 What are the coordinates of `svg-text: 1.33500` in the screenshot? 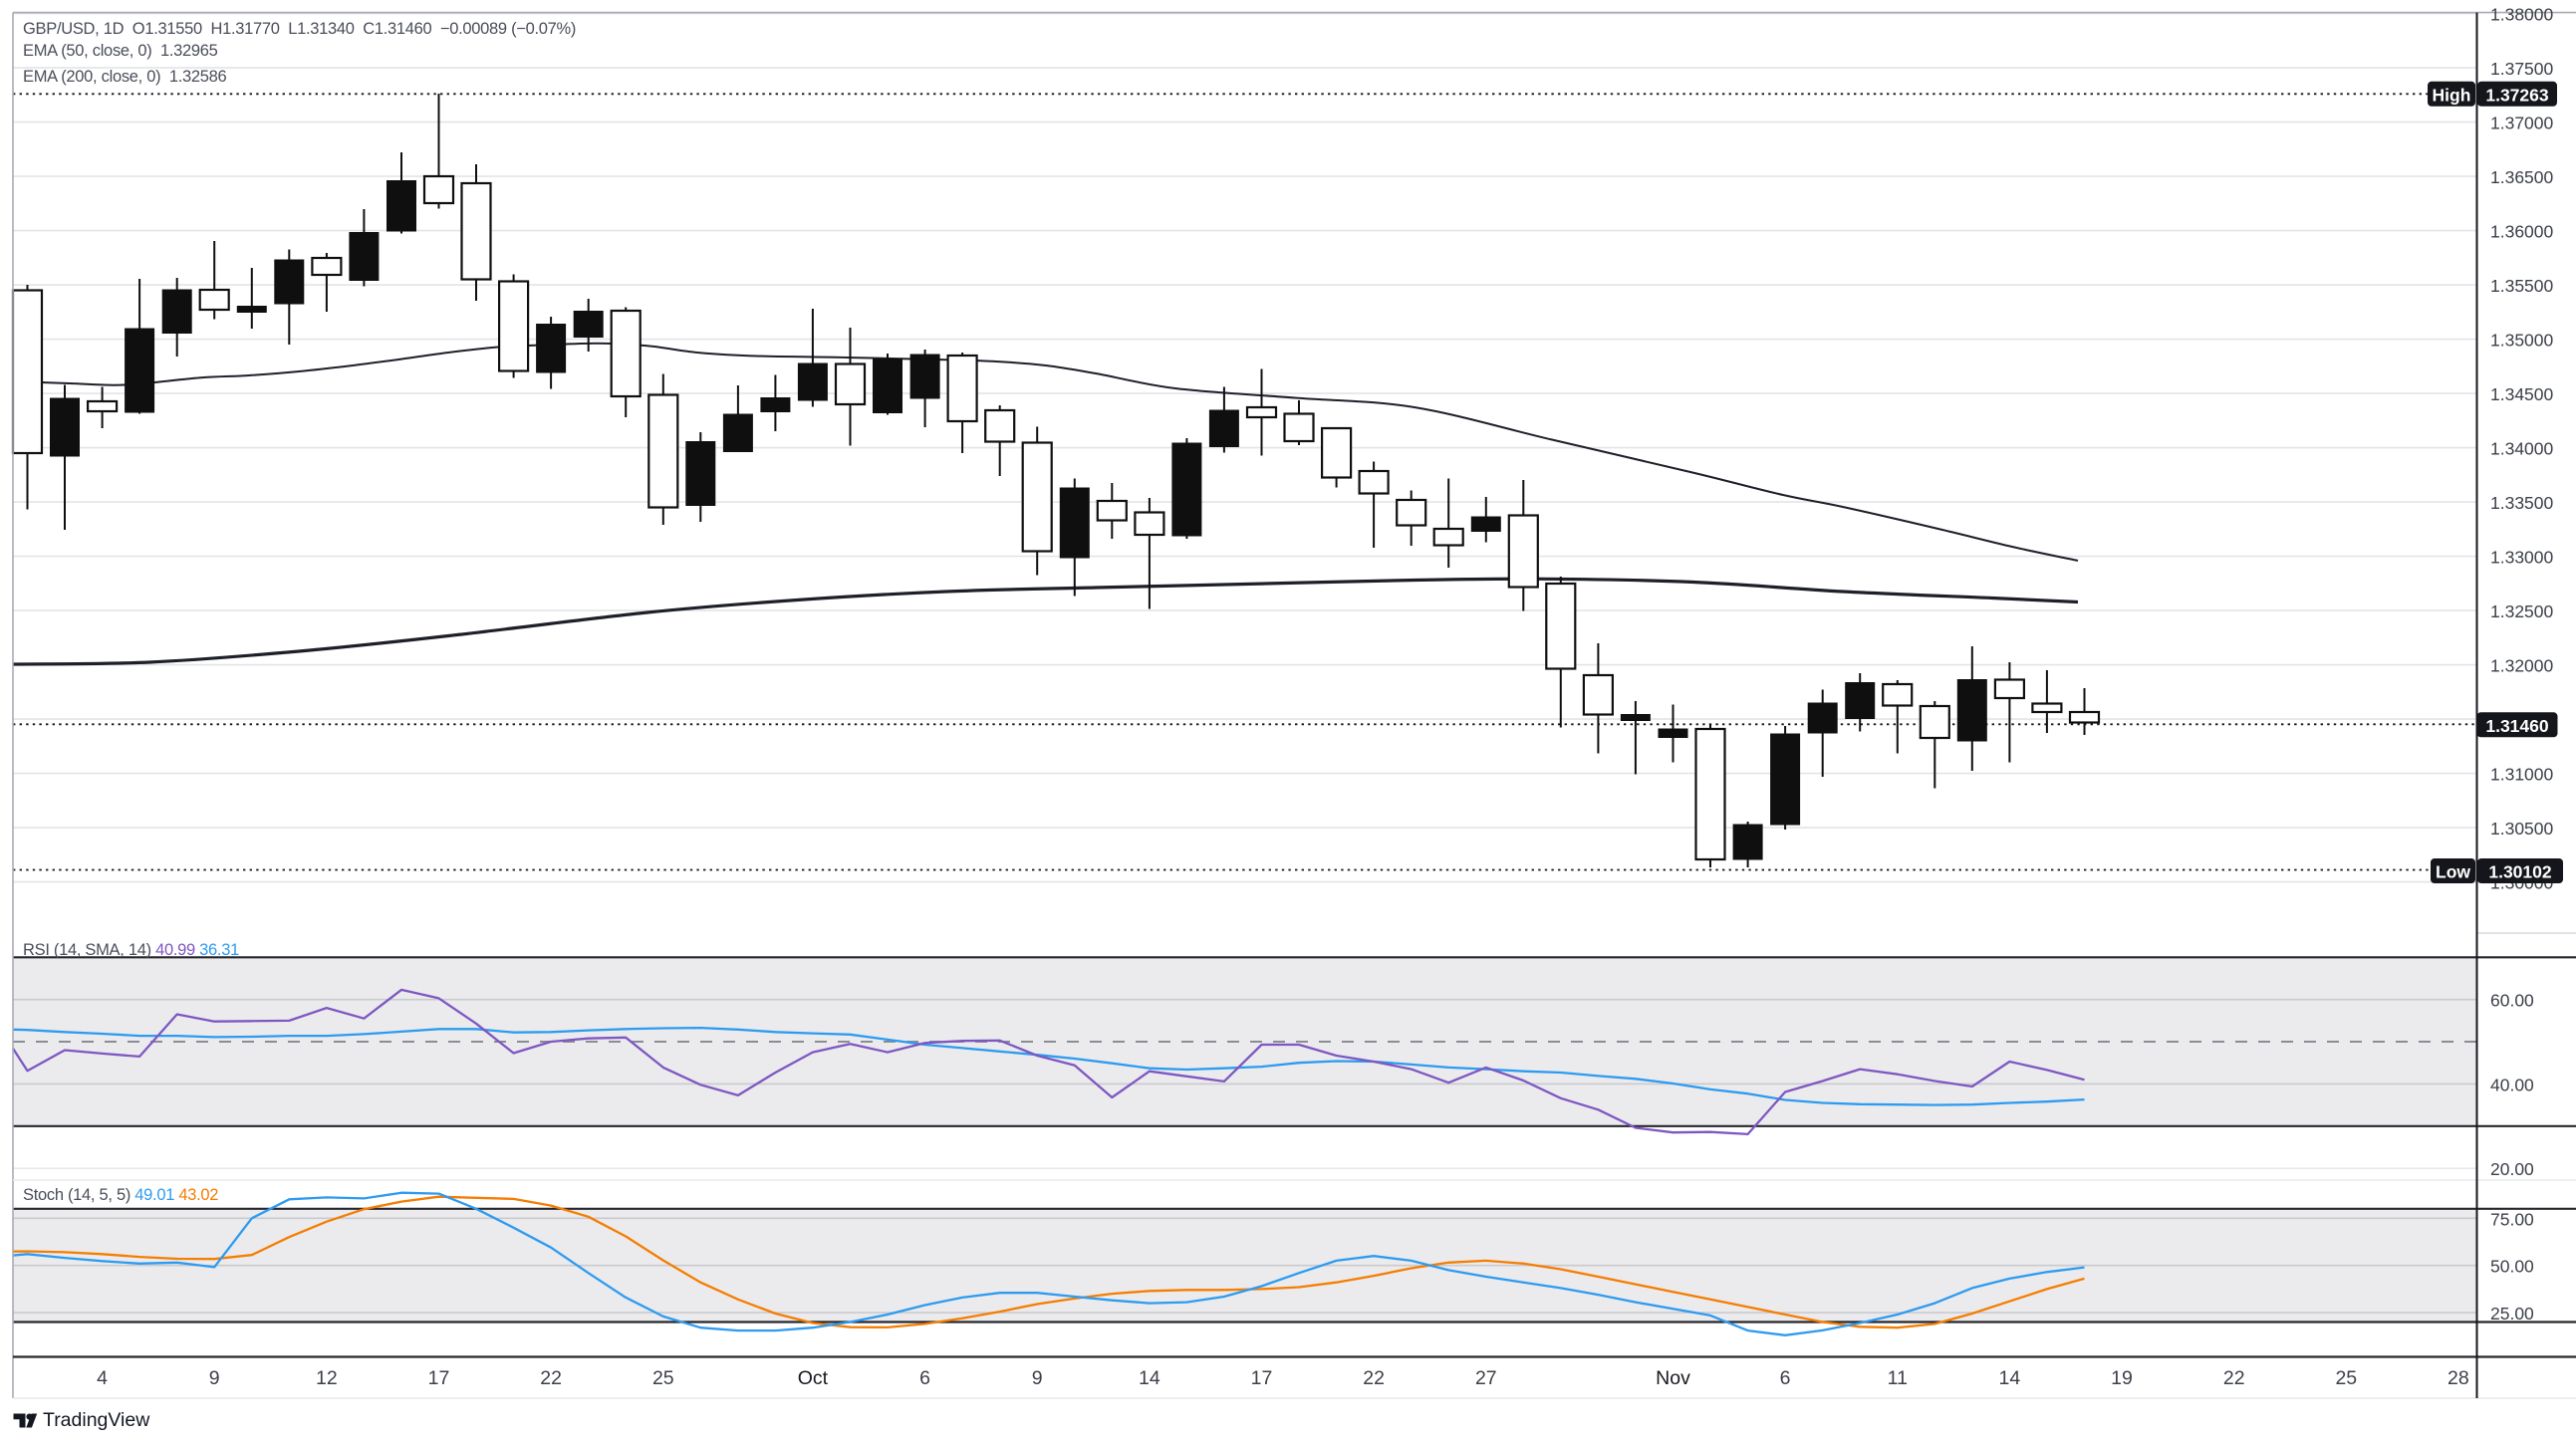 It's located at (2522, 503).